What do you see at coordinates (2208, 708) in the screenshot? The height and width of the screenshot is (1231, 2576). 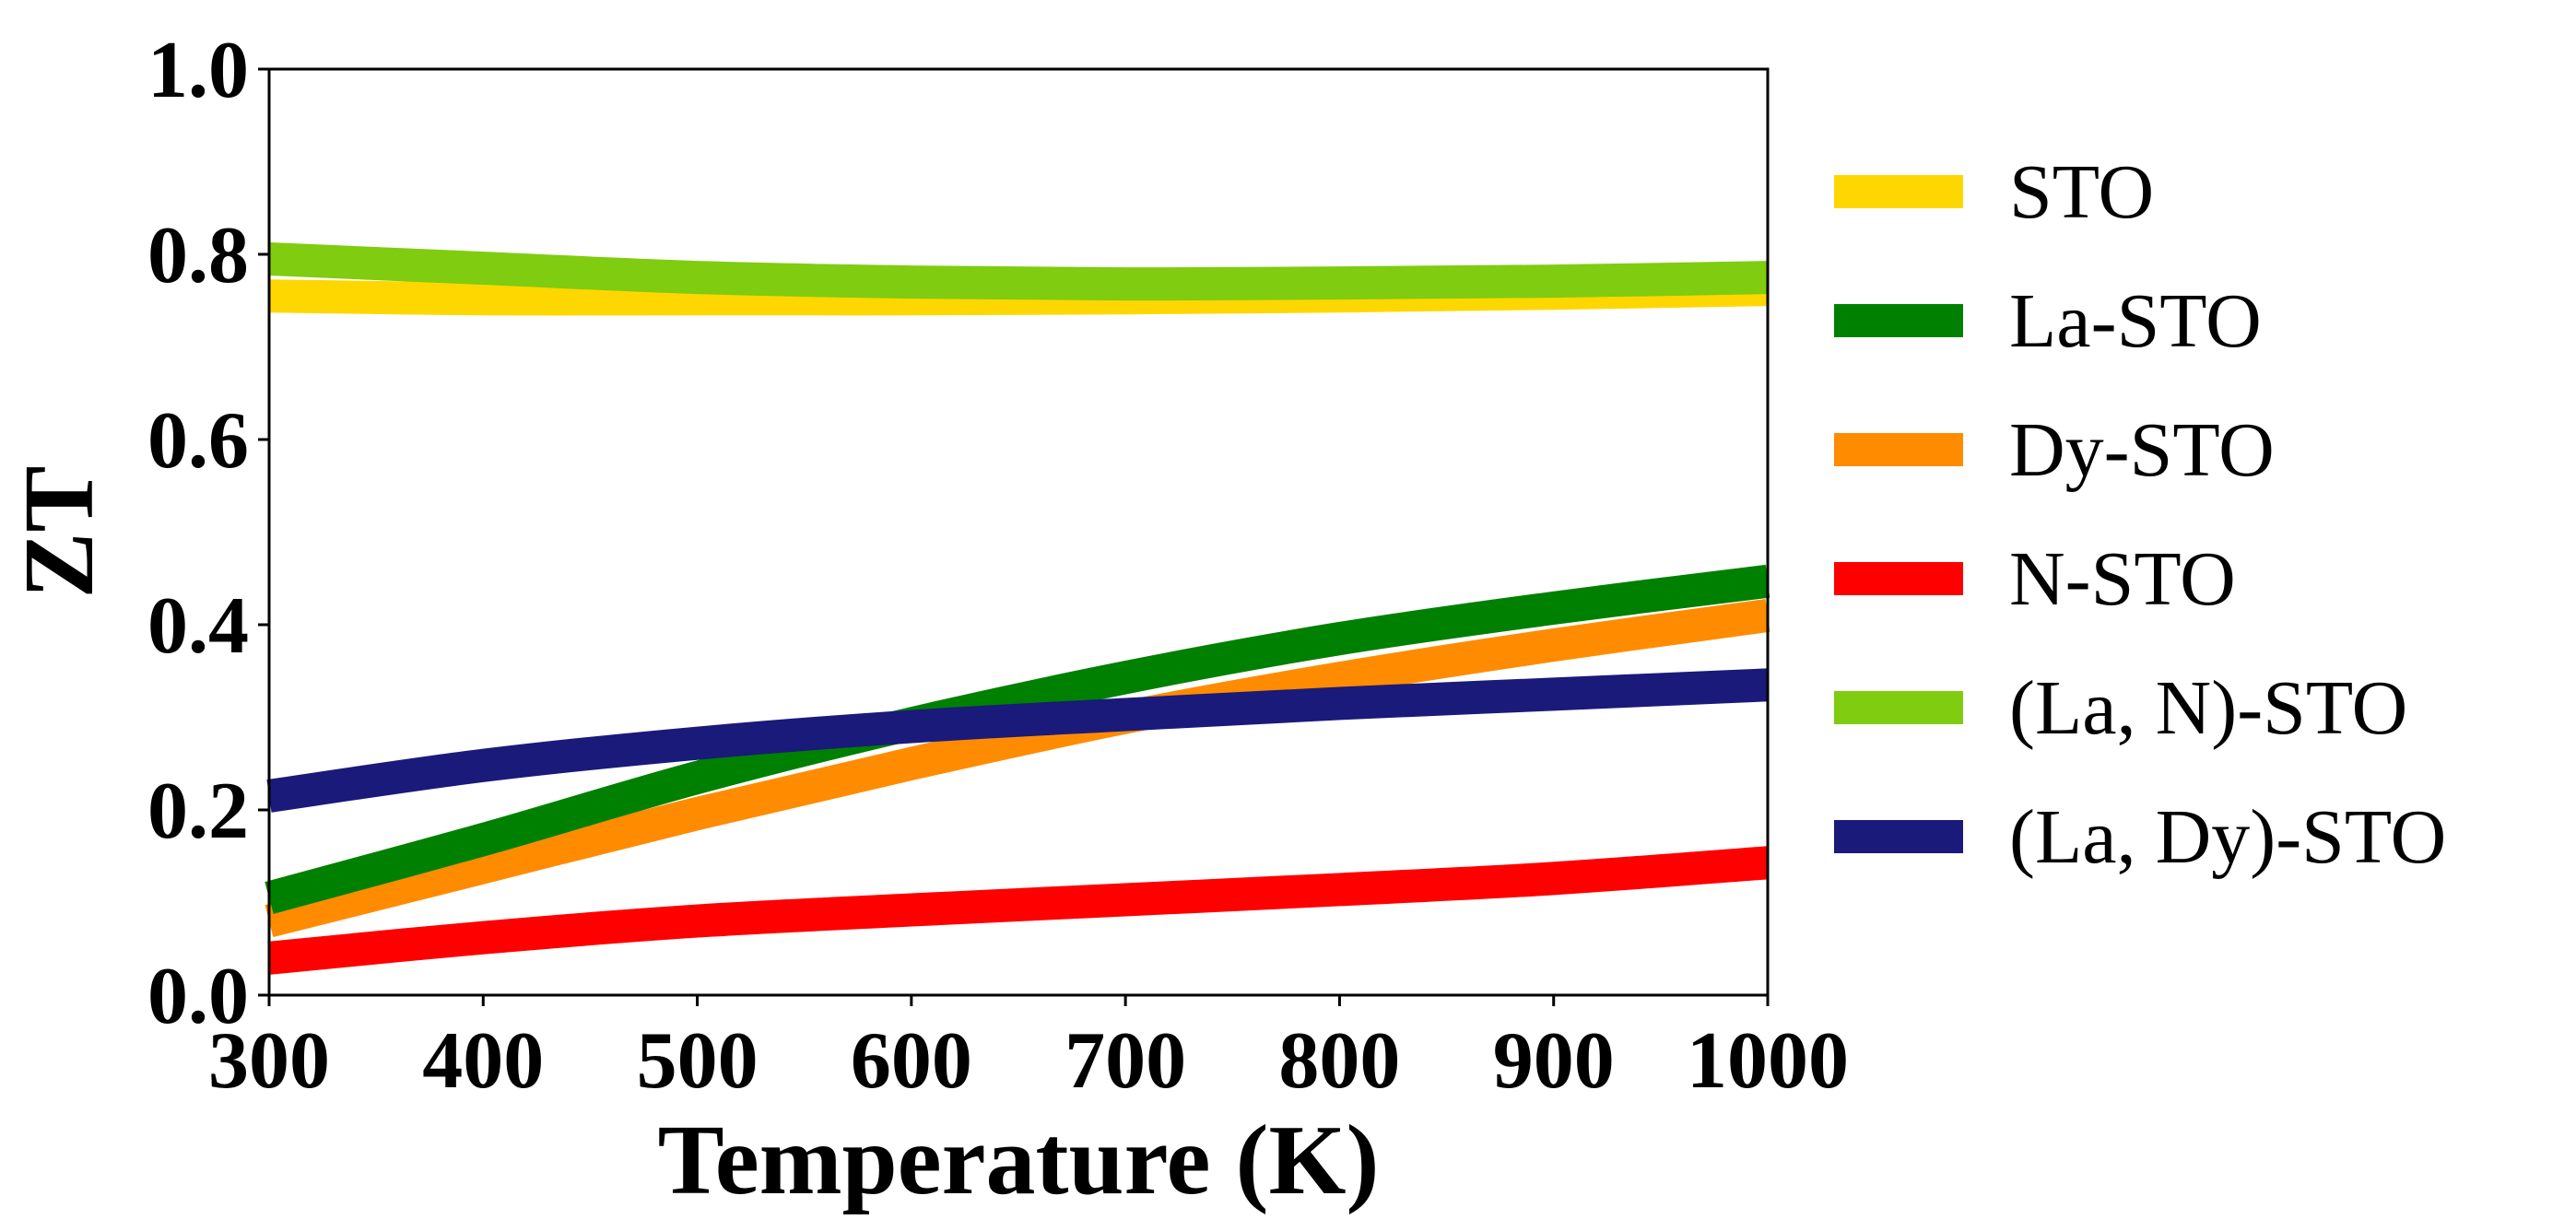 I see `legend-label-la-n-sto: (La, N)-STO` at bounding box center [2208, 708].